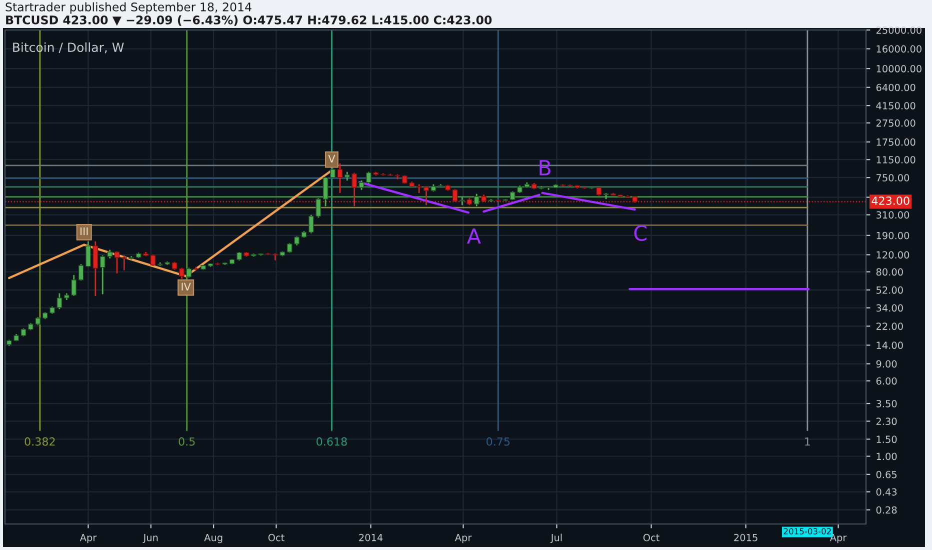 This screenshot has height=550, width=932. What do you see at coordinates (896, 123) in the screenshot?
I see `y-tick-label: 2750.00` at bounding box center [896, 123].